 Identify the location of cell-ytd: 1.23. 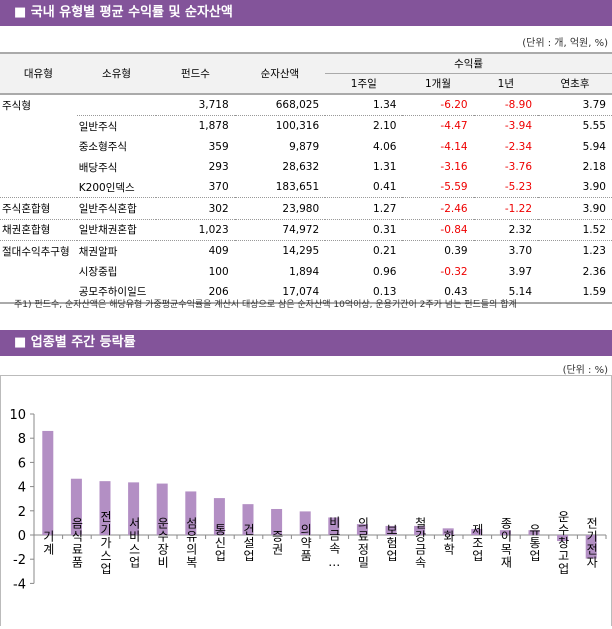
(575, 251).